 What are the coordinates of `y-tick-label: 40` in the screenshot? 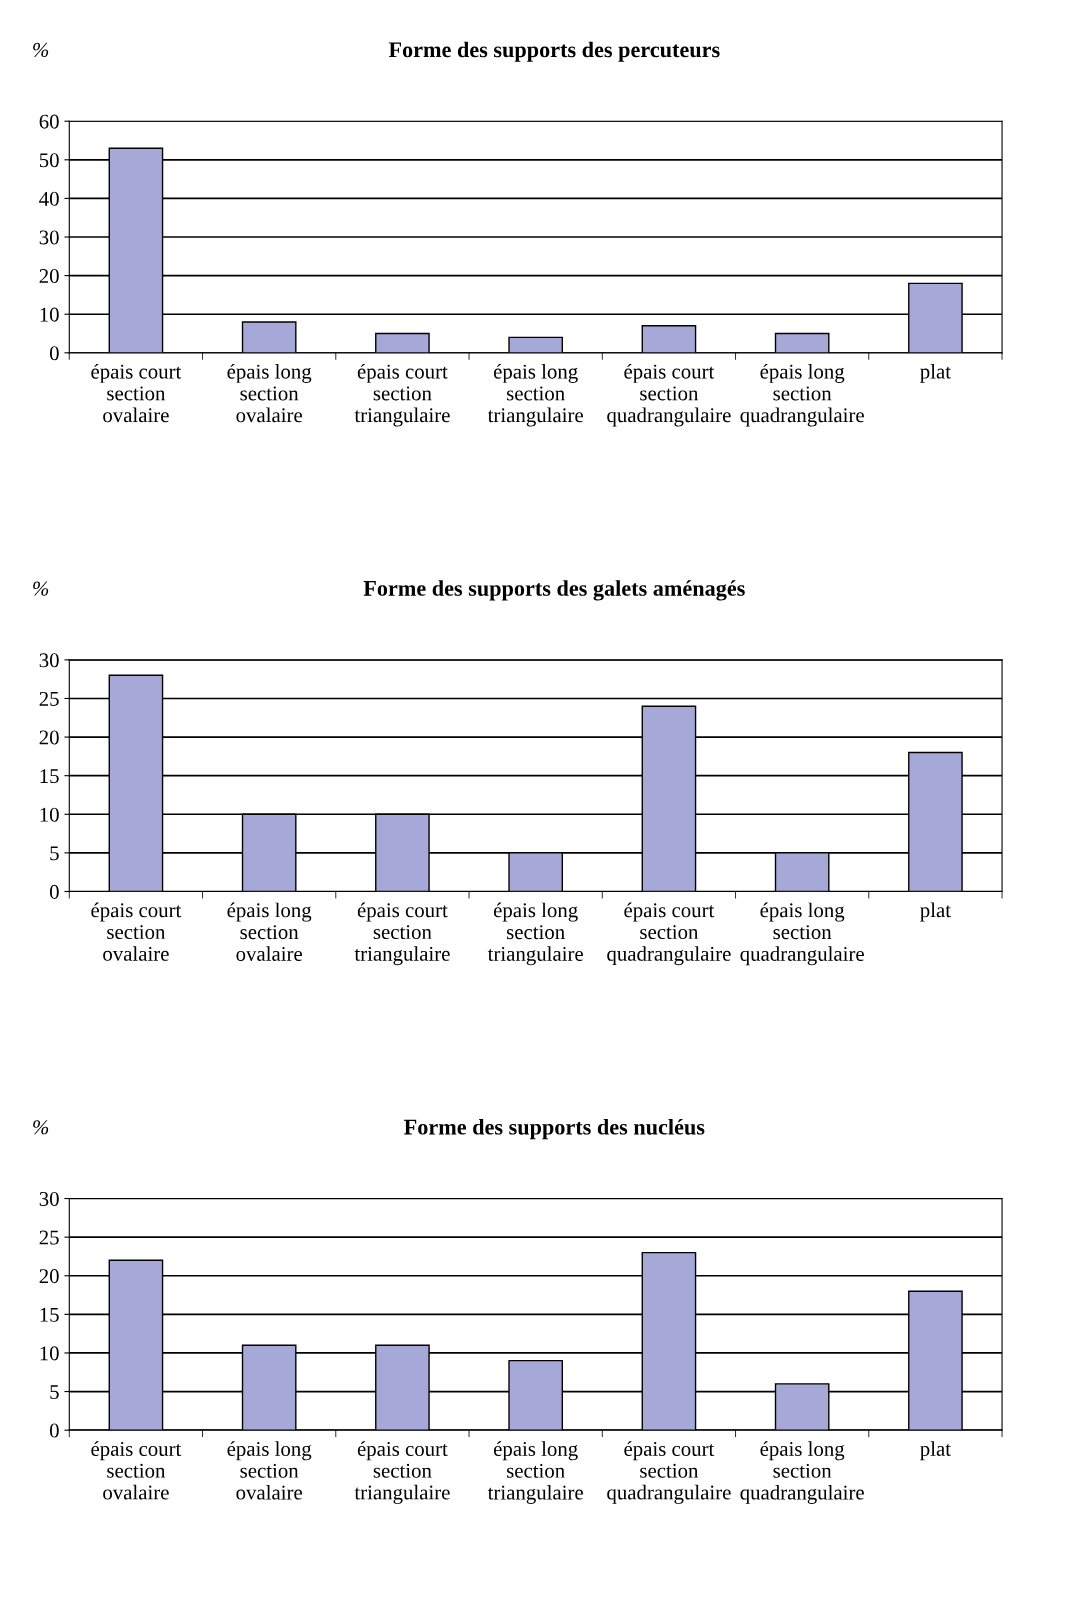 It's located at (49, 198).